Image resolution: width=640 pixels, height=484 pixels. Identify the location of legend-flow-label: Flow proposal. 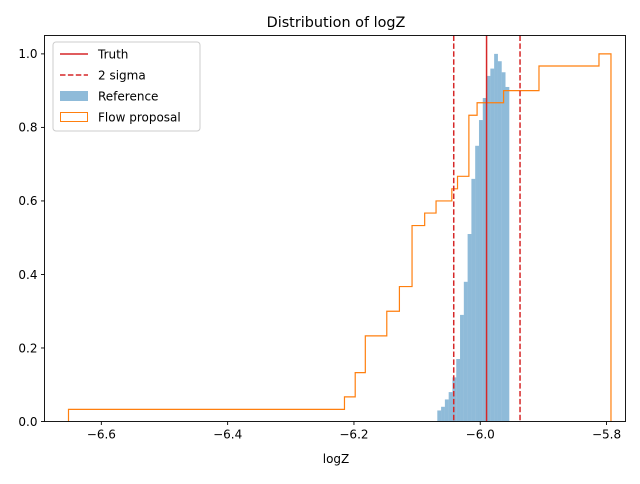
(139, 118).